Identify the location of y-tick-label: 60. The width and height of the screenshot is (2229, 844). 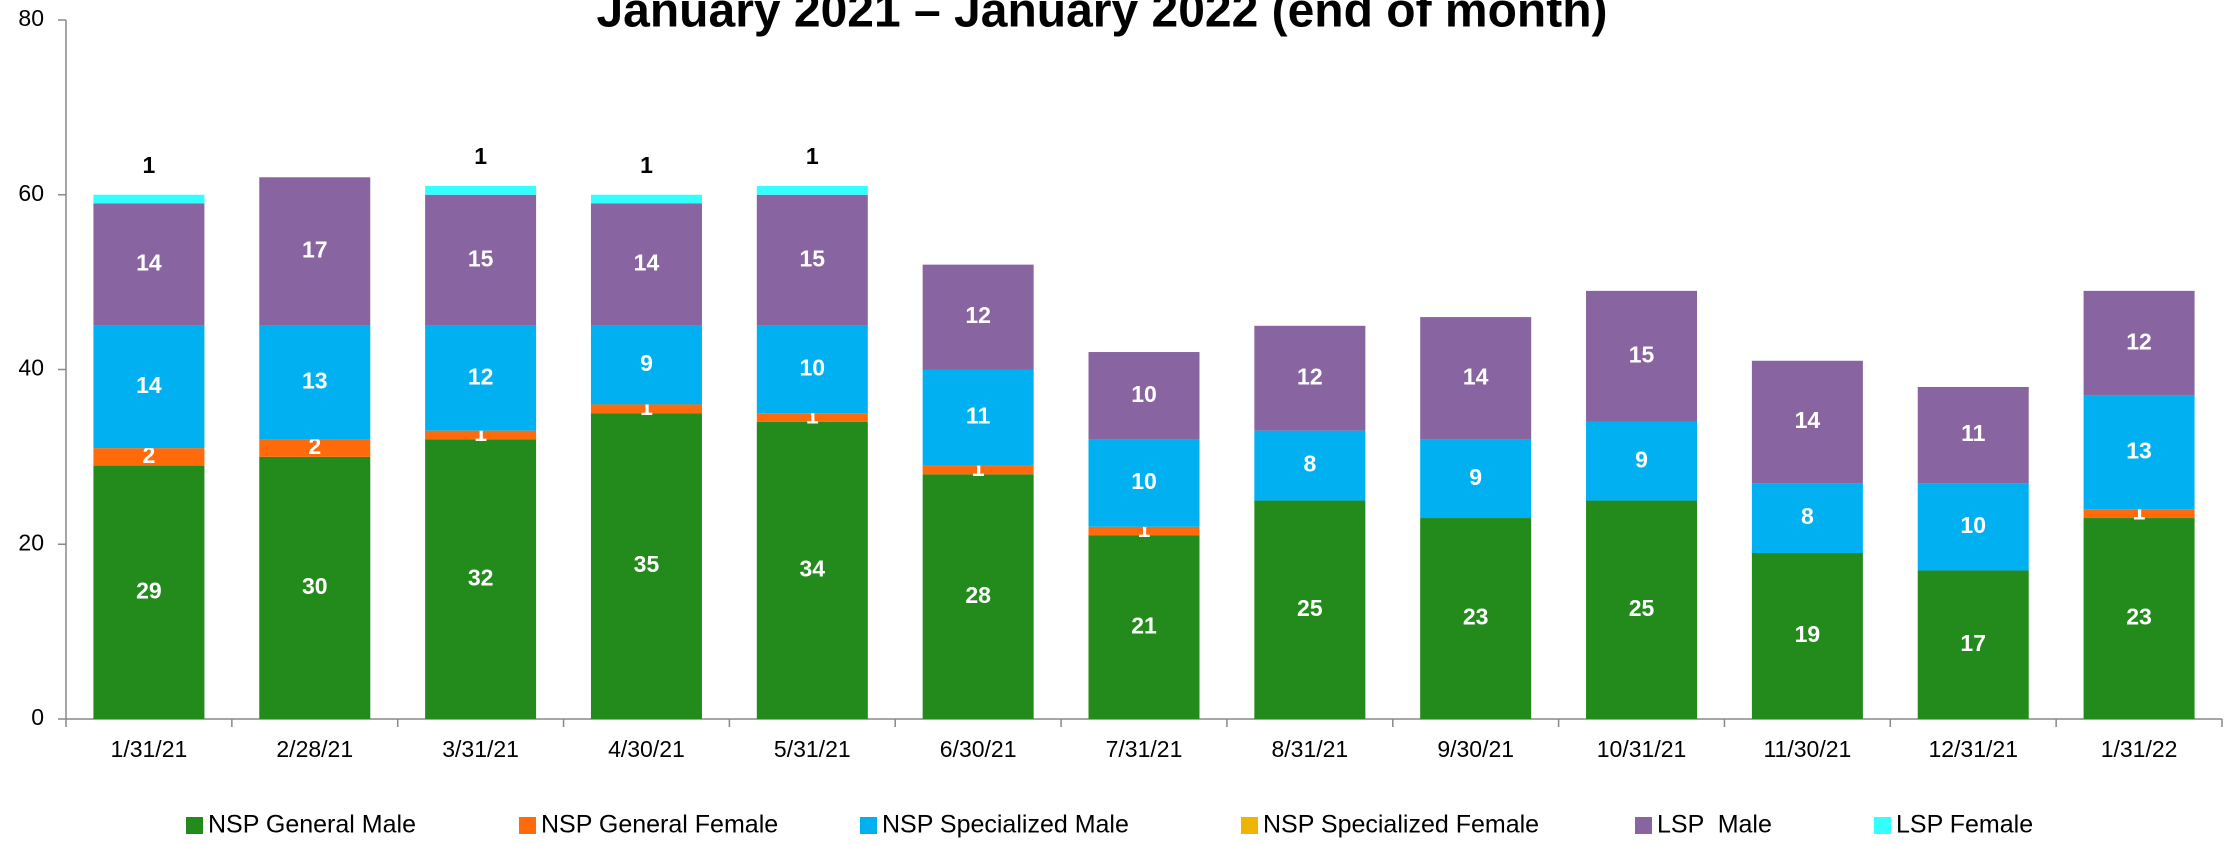
(31, 193).